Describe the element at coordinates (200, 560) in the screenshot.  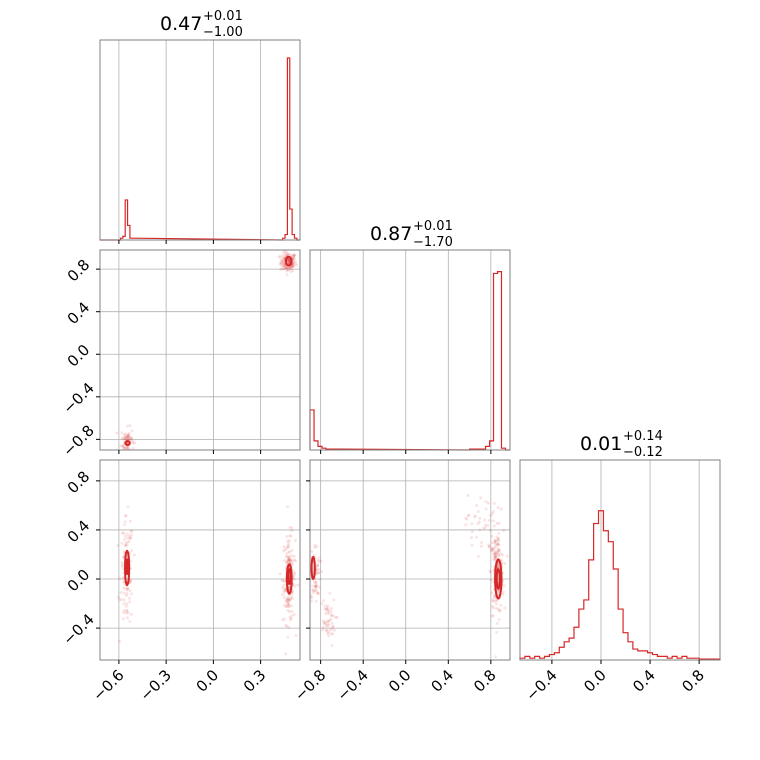
I see `panel-frame` at that location.